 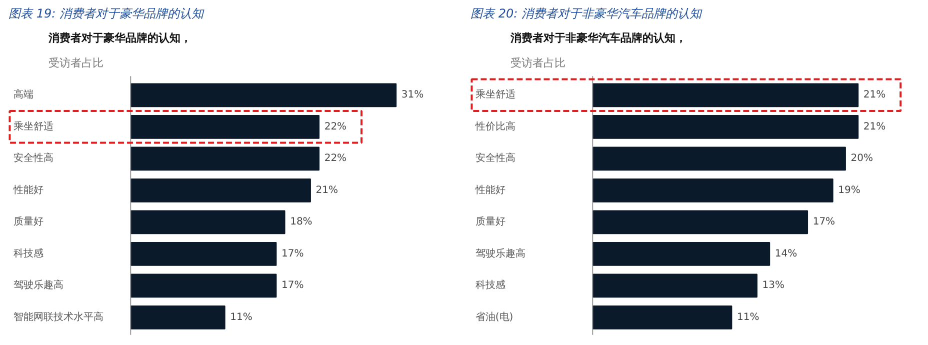 I want to click on data-label: 20%, so click(x=861, y=158).